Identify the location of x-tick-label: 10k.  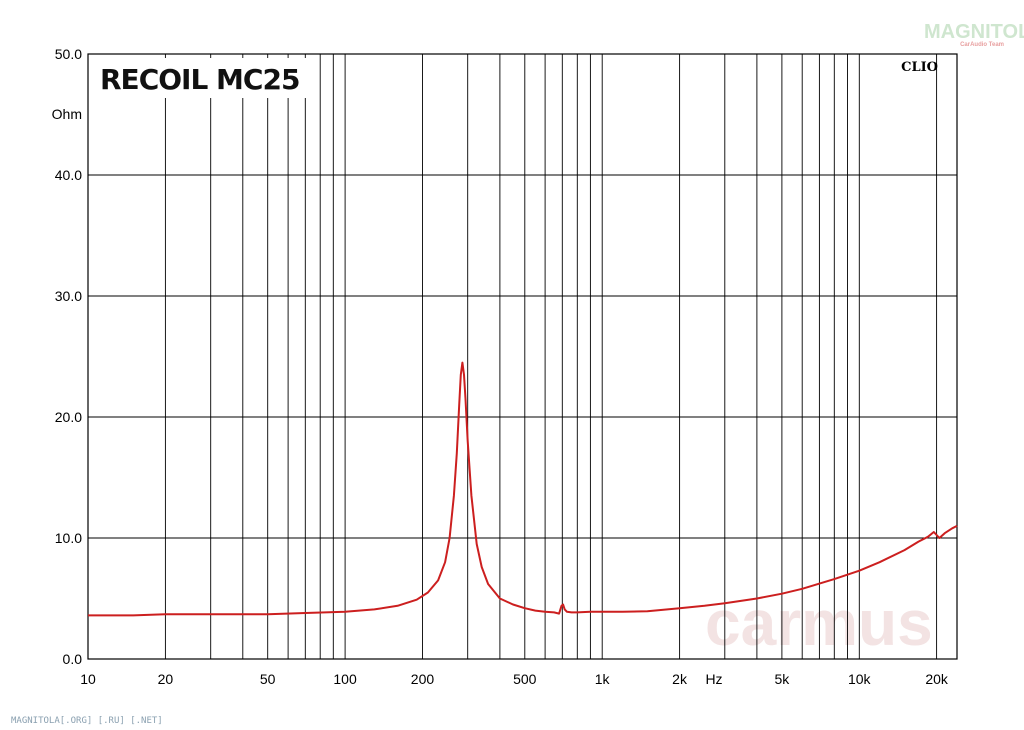
(860, 679).